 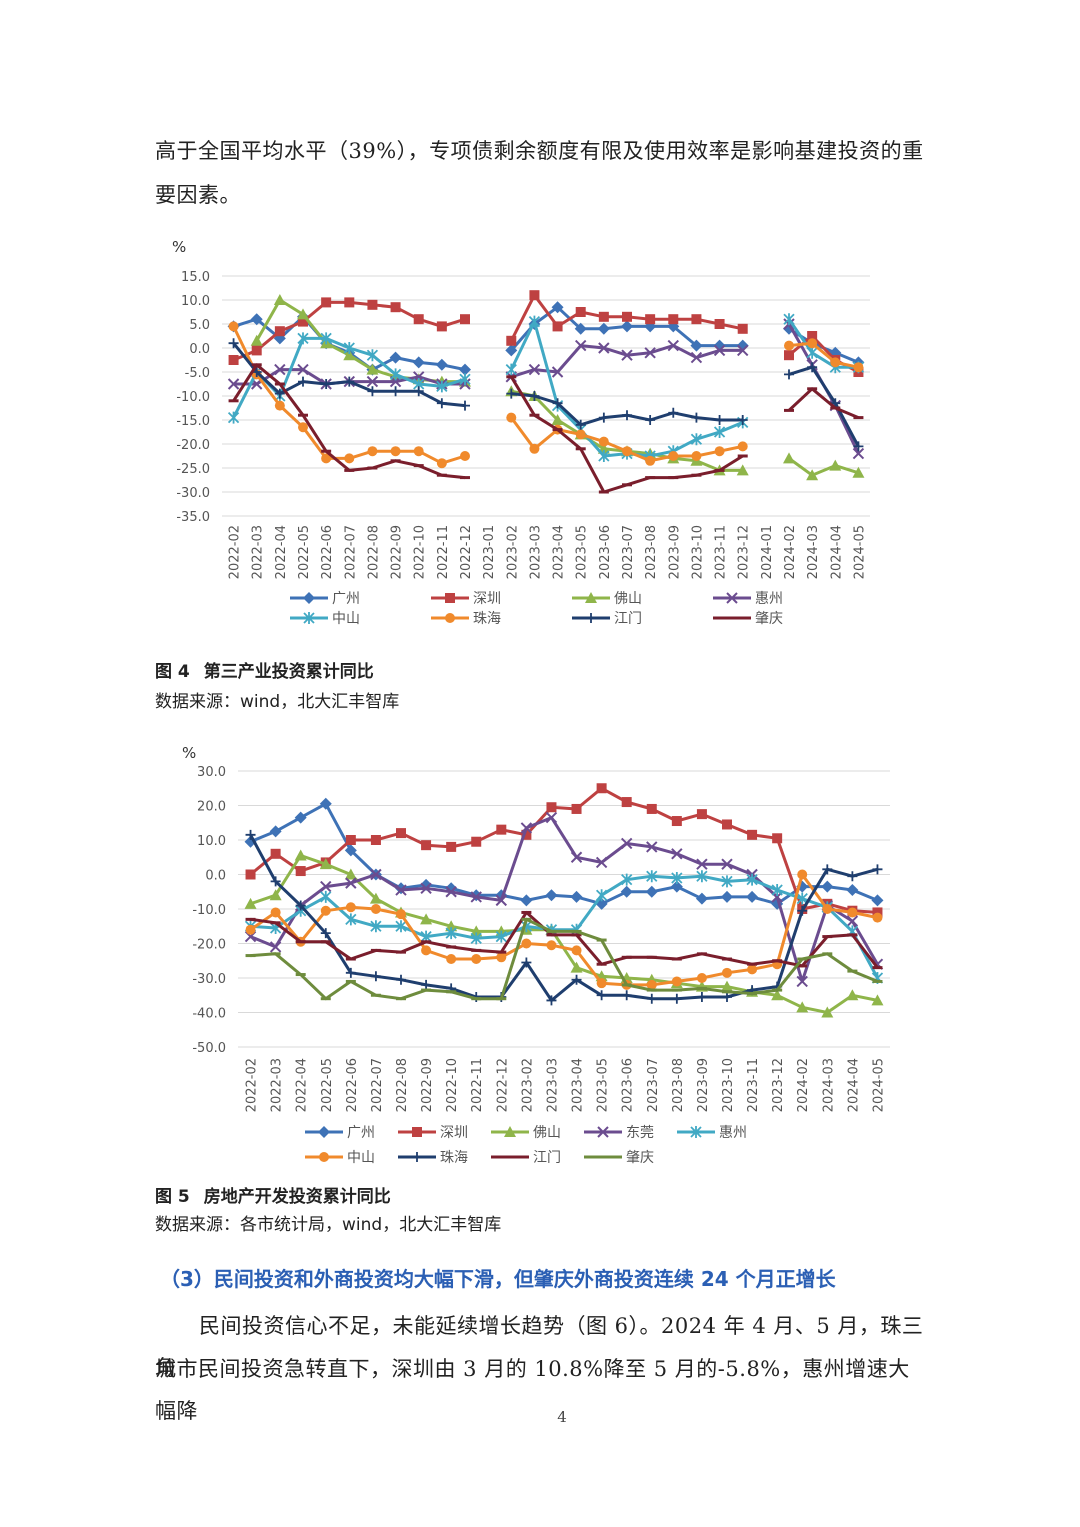 What do you see at coordinates (361, 1133) in the screenshot?
I see `legend-label: 广州` at bounding box center [361, 1133].